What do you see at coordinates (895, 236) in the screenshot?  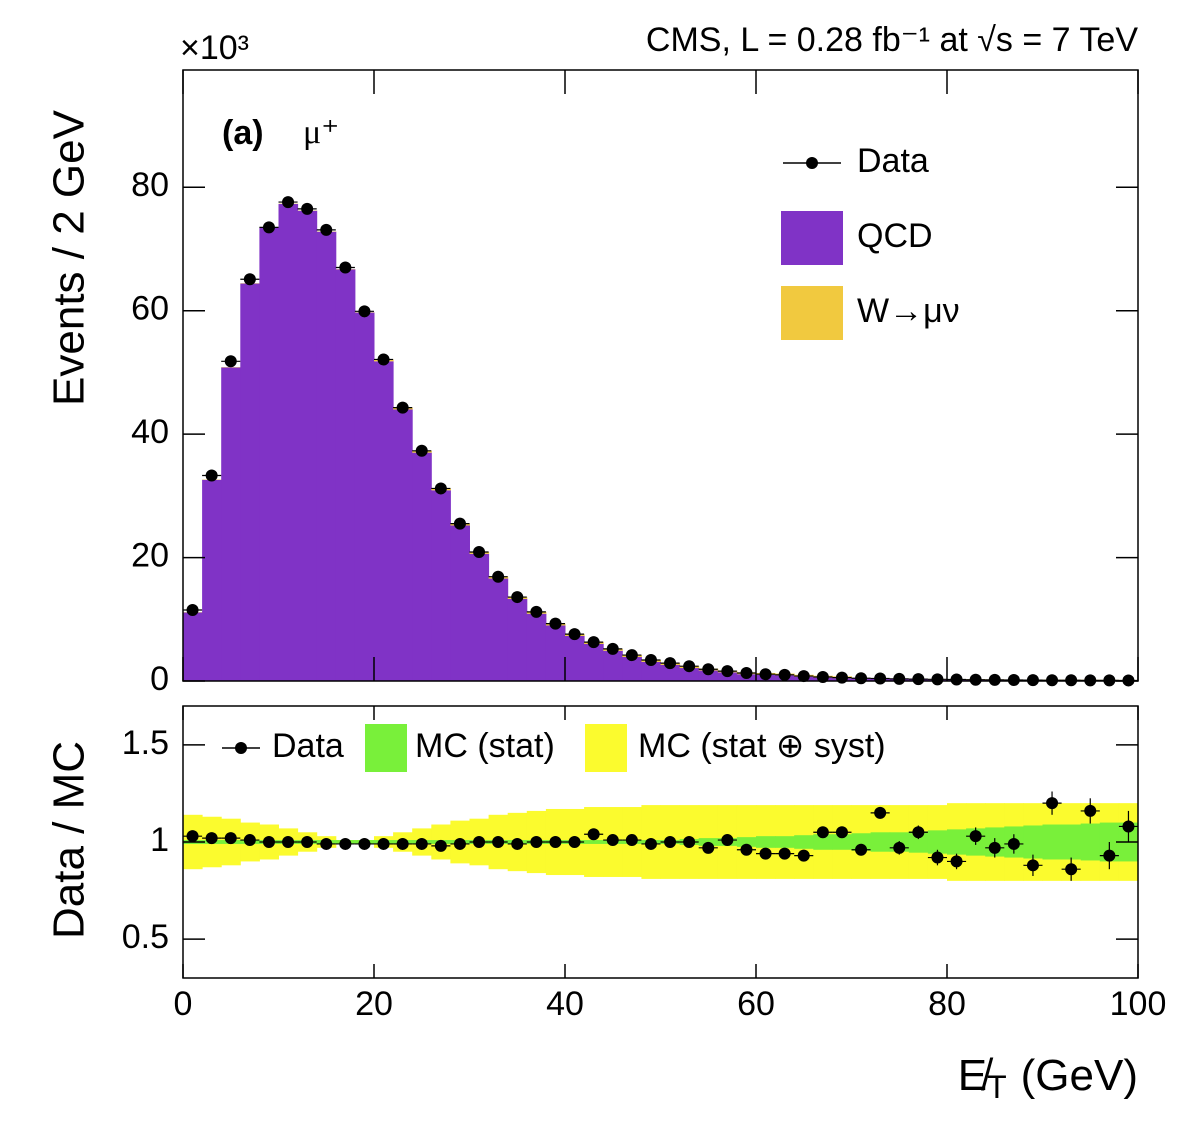 I see `legend-label: QCD` at bounding box center [895, 236].